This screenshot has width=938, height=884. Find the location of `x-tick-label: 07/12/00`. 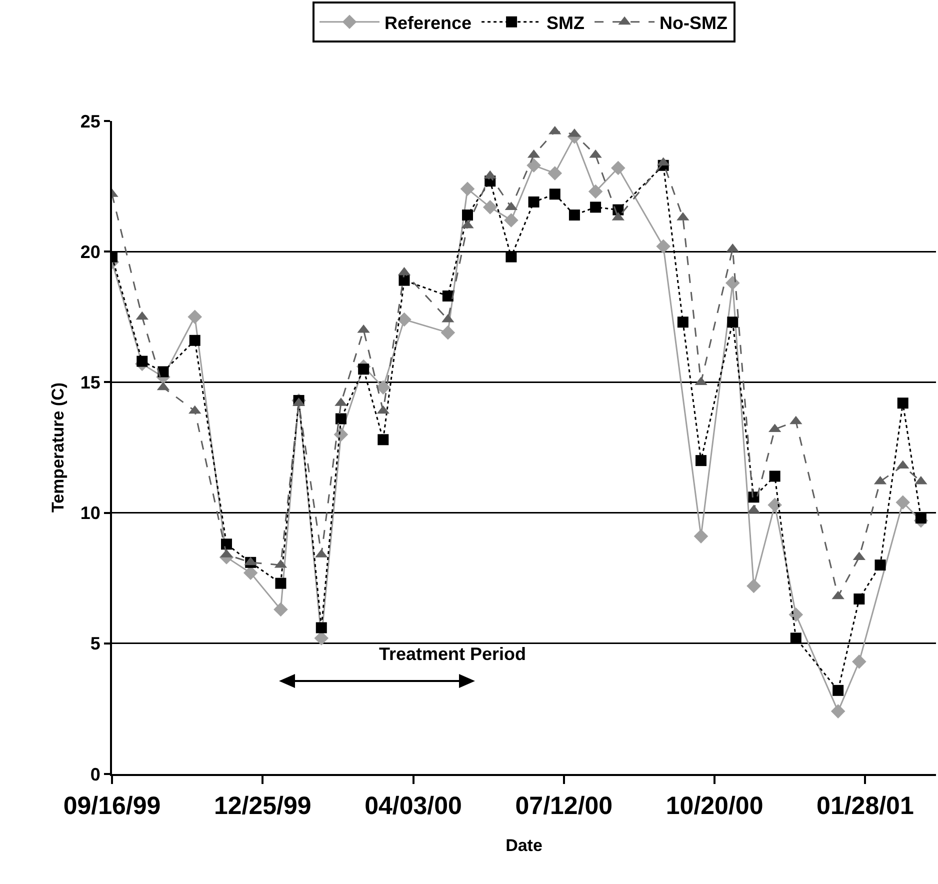

x-tick-label: 07/12/00 is located at coordinates (564, 806).